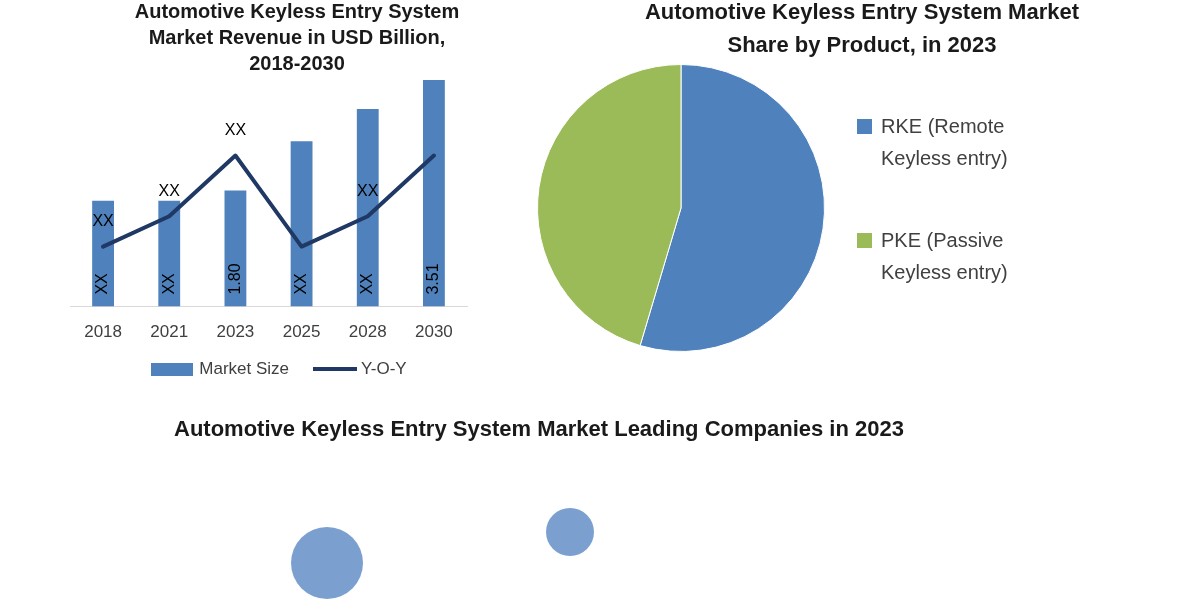 The image size is (1200, 600). What do you see at coordinates (433, 279) in the screenshot?
I see `data-label: 3.51` at bounding box center [433, 279].